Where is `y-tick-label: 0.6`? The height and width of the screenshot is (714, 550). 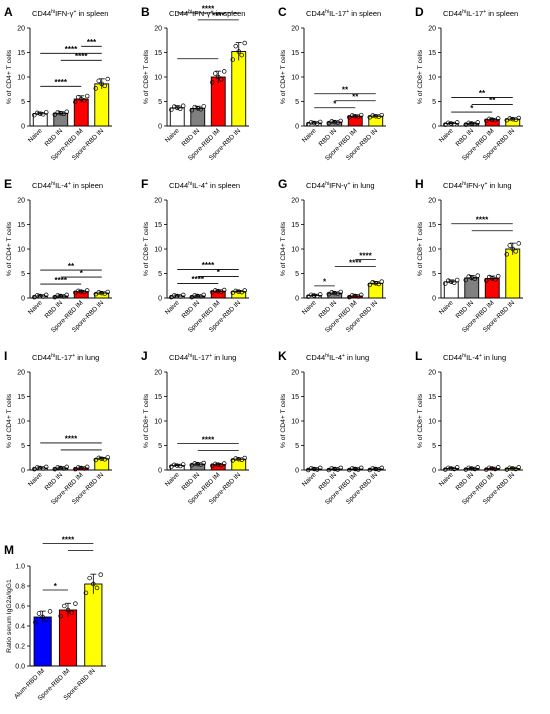
y-tick-label: 0.6 is located at coordinates (20, 606).